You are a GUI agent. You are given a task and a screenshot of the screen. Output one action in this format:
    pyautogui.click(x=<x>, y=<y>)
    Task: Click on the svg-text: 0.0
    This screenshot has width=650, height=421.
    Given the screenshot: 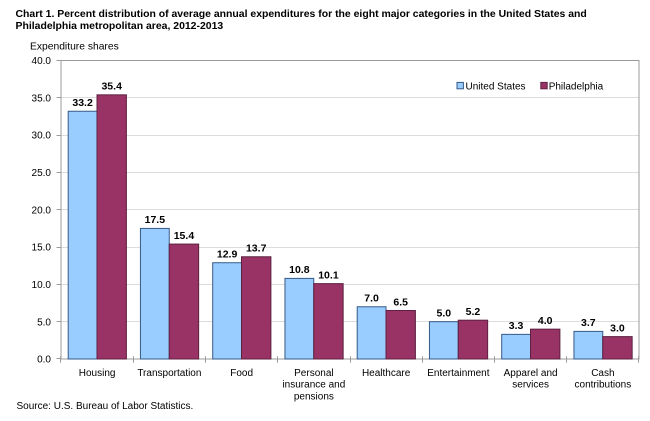 What is the action you would take?
    pyautogui.click(x=44, y=360)
    